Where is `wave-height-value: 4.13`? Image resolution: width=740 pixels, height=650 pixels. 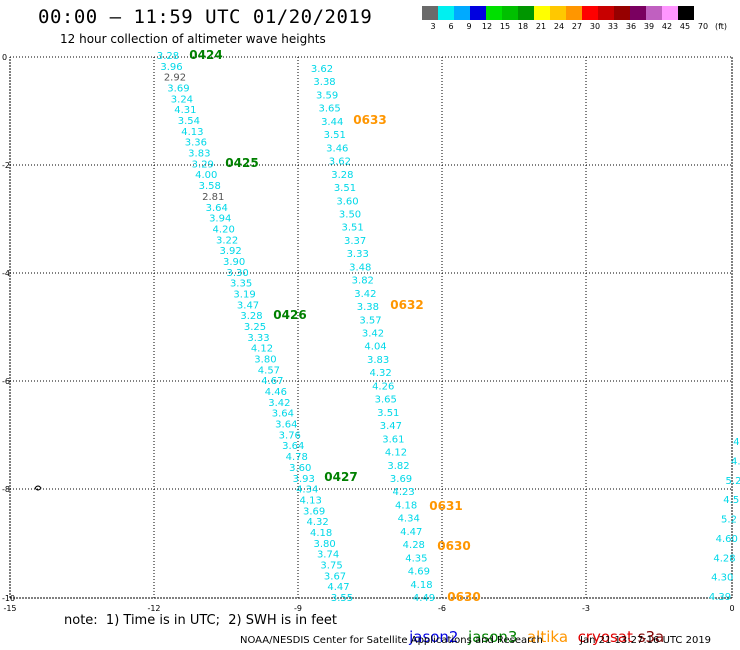
wave-height-value: 4.13 is located at coordinates (311, 500).